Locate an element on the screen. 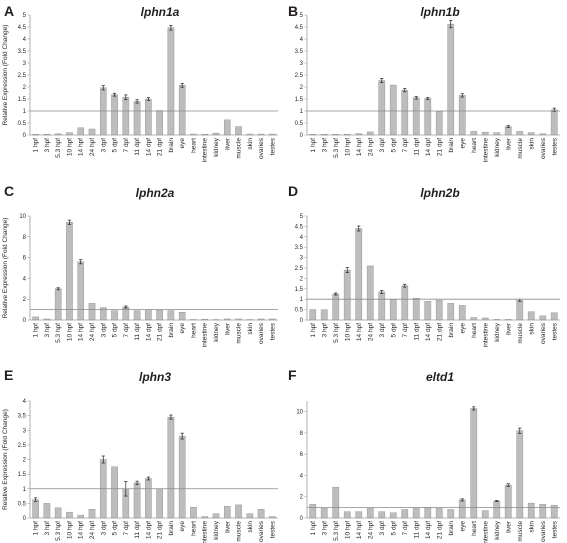 The image size is (567, 543). bar-10-hpf is located at coordinates (69, 271).